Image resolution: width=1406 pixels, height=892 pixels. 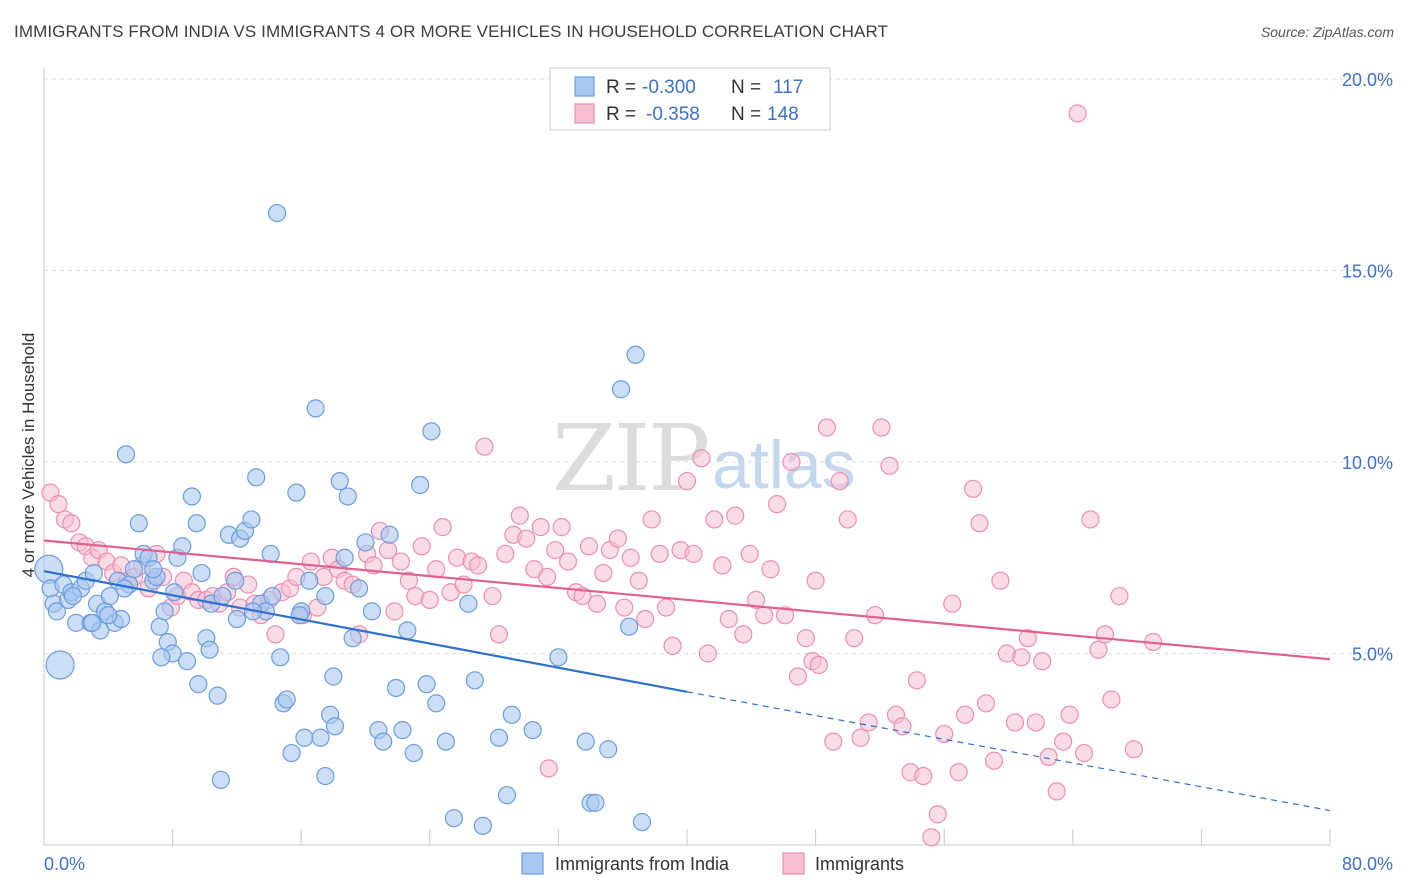 I want to click on y-axis-title: 4 or more Vehicles in Household, so click(x=28, y=455).